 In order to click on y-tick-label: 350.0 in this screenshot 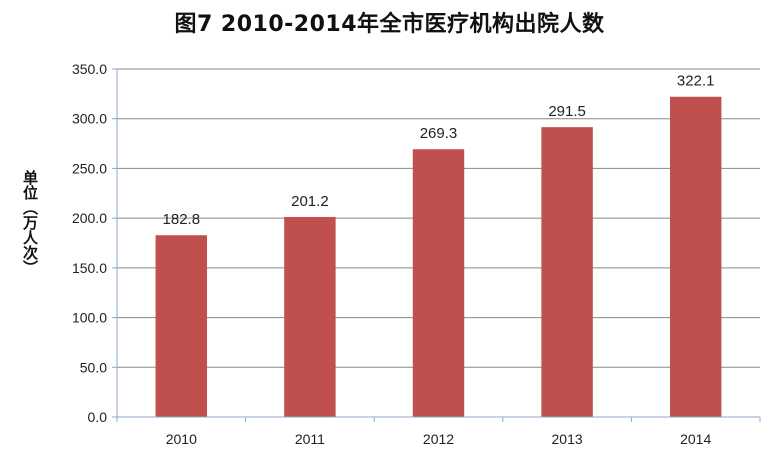, I will do `click(89, 69)`.